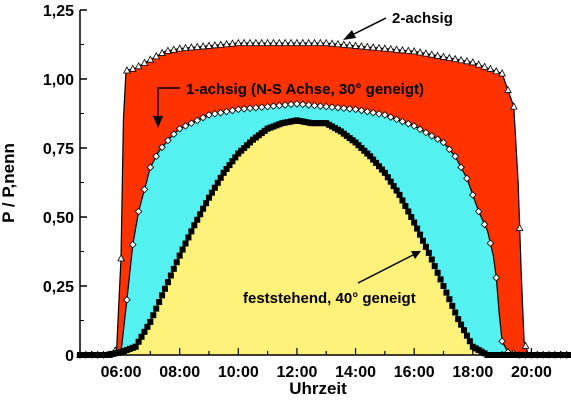 The image size is (571, 400). Describe the element at coordinates (9, 183) in the screenshot. I see `y-axis-label: P / P,nenn` at that location.